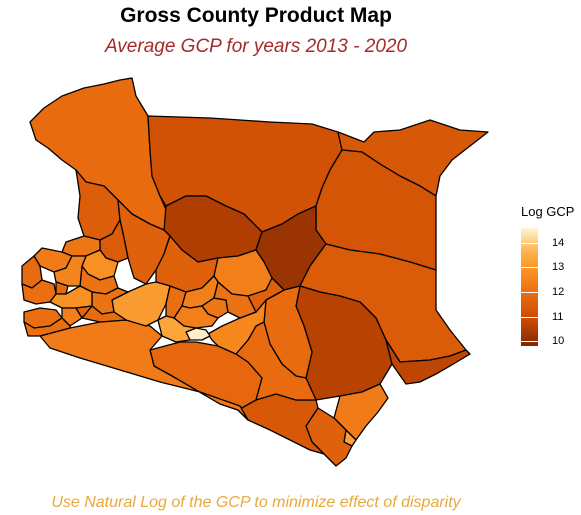 The image size is (581, 515). I want to click on legend-colorbar, so click(529, 287).